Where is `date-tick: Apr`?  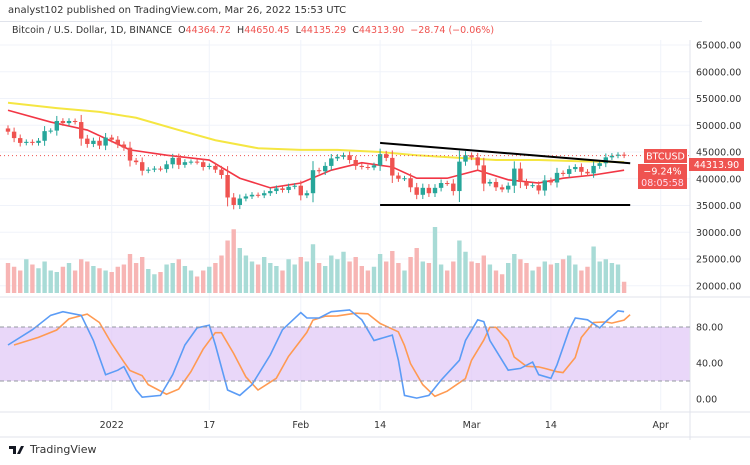 date-tick: Apr is located at coordinates (660, 425).